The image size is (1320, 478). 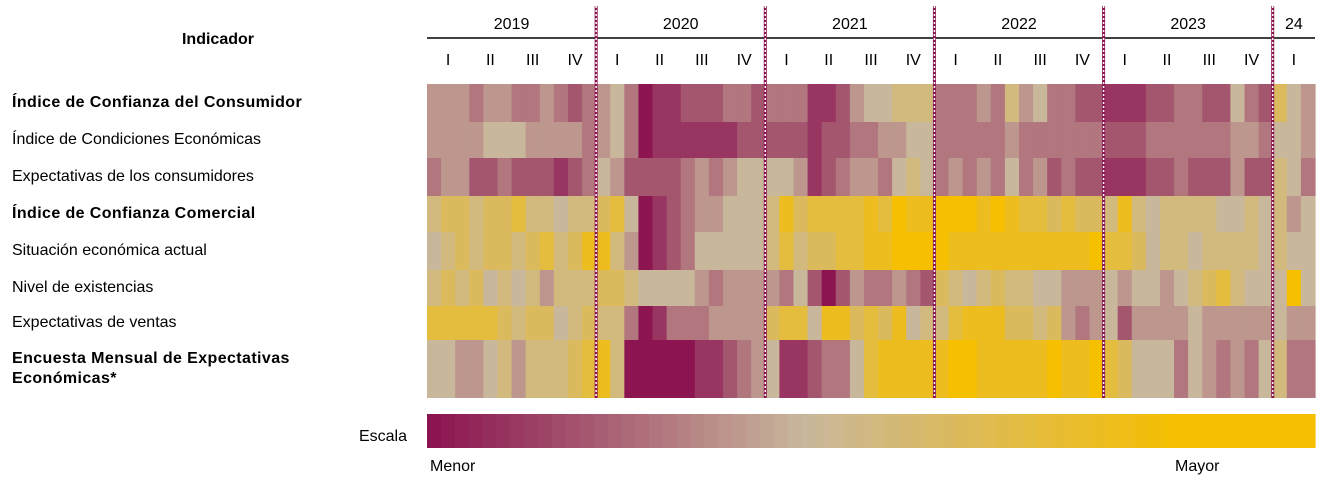 I want to click on quarter-label: III, so click(x=870, y=60).